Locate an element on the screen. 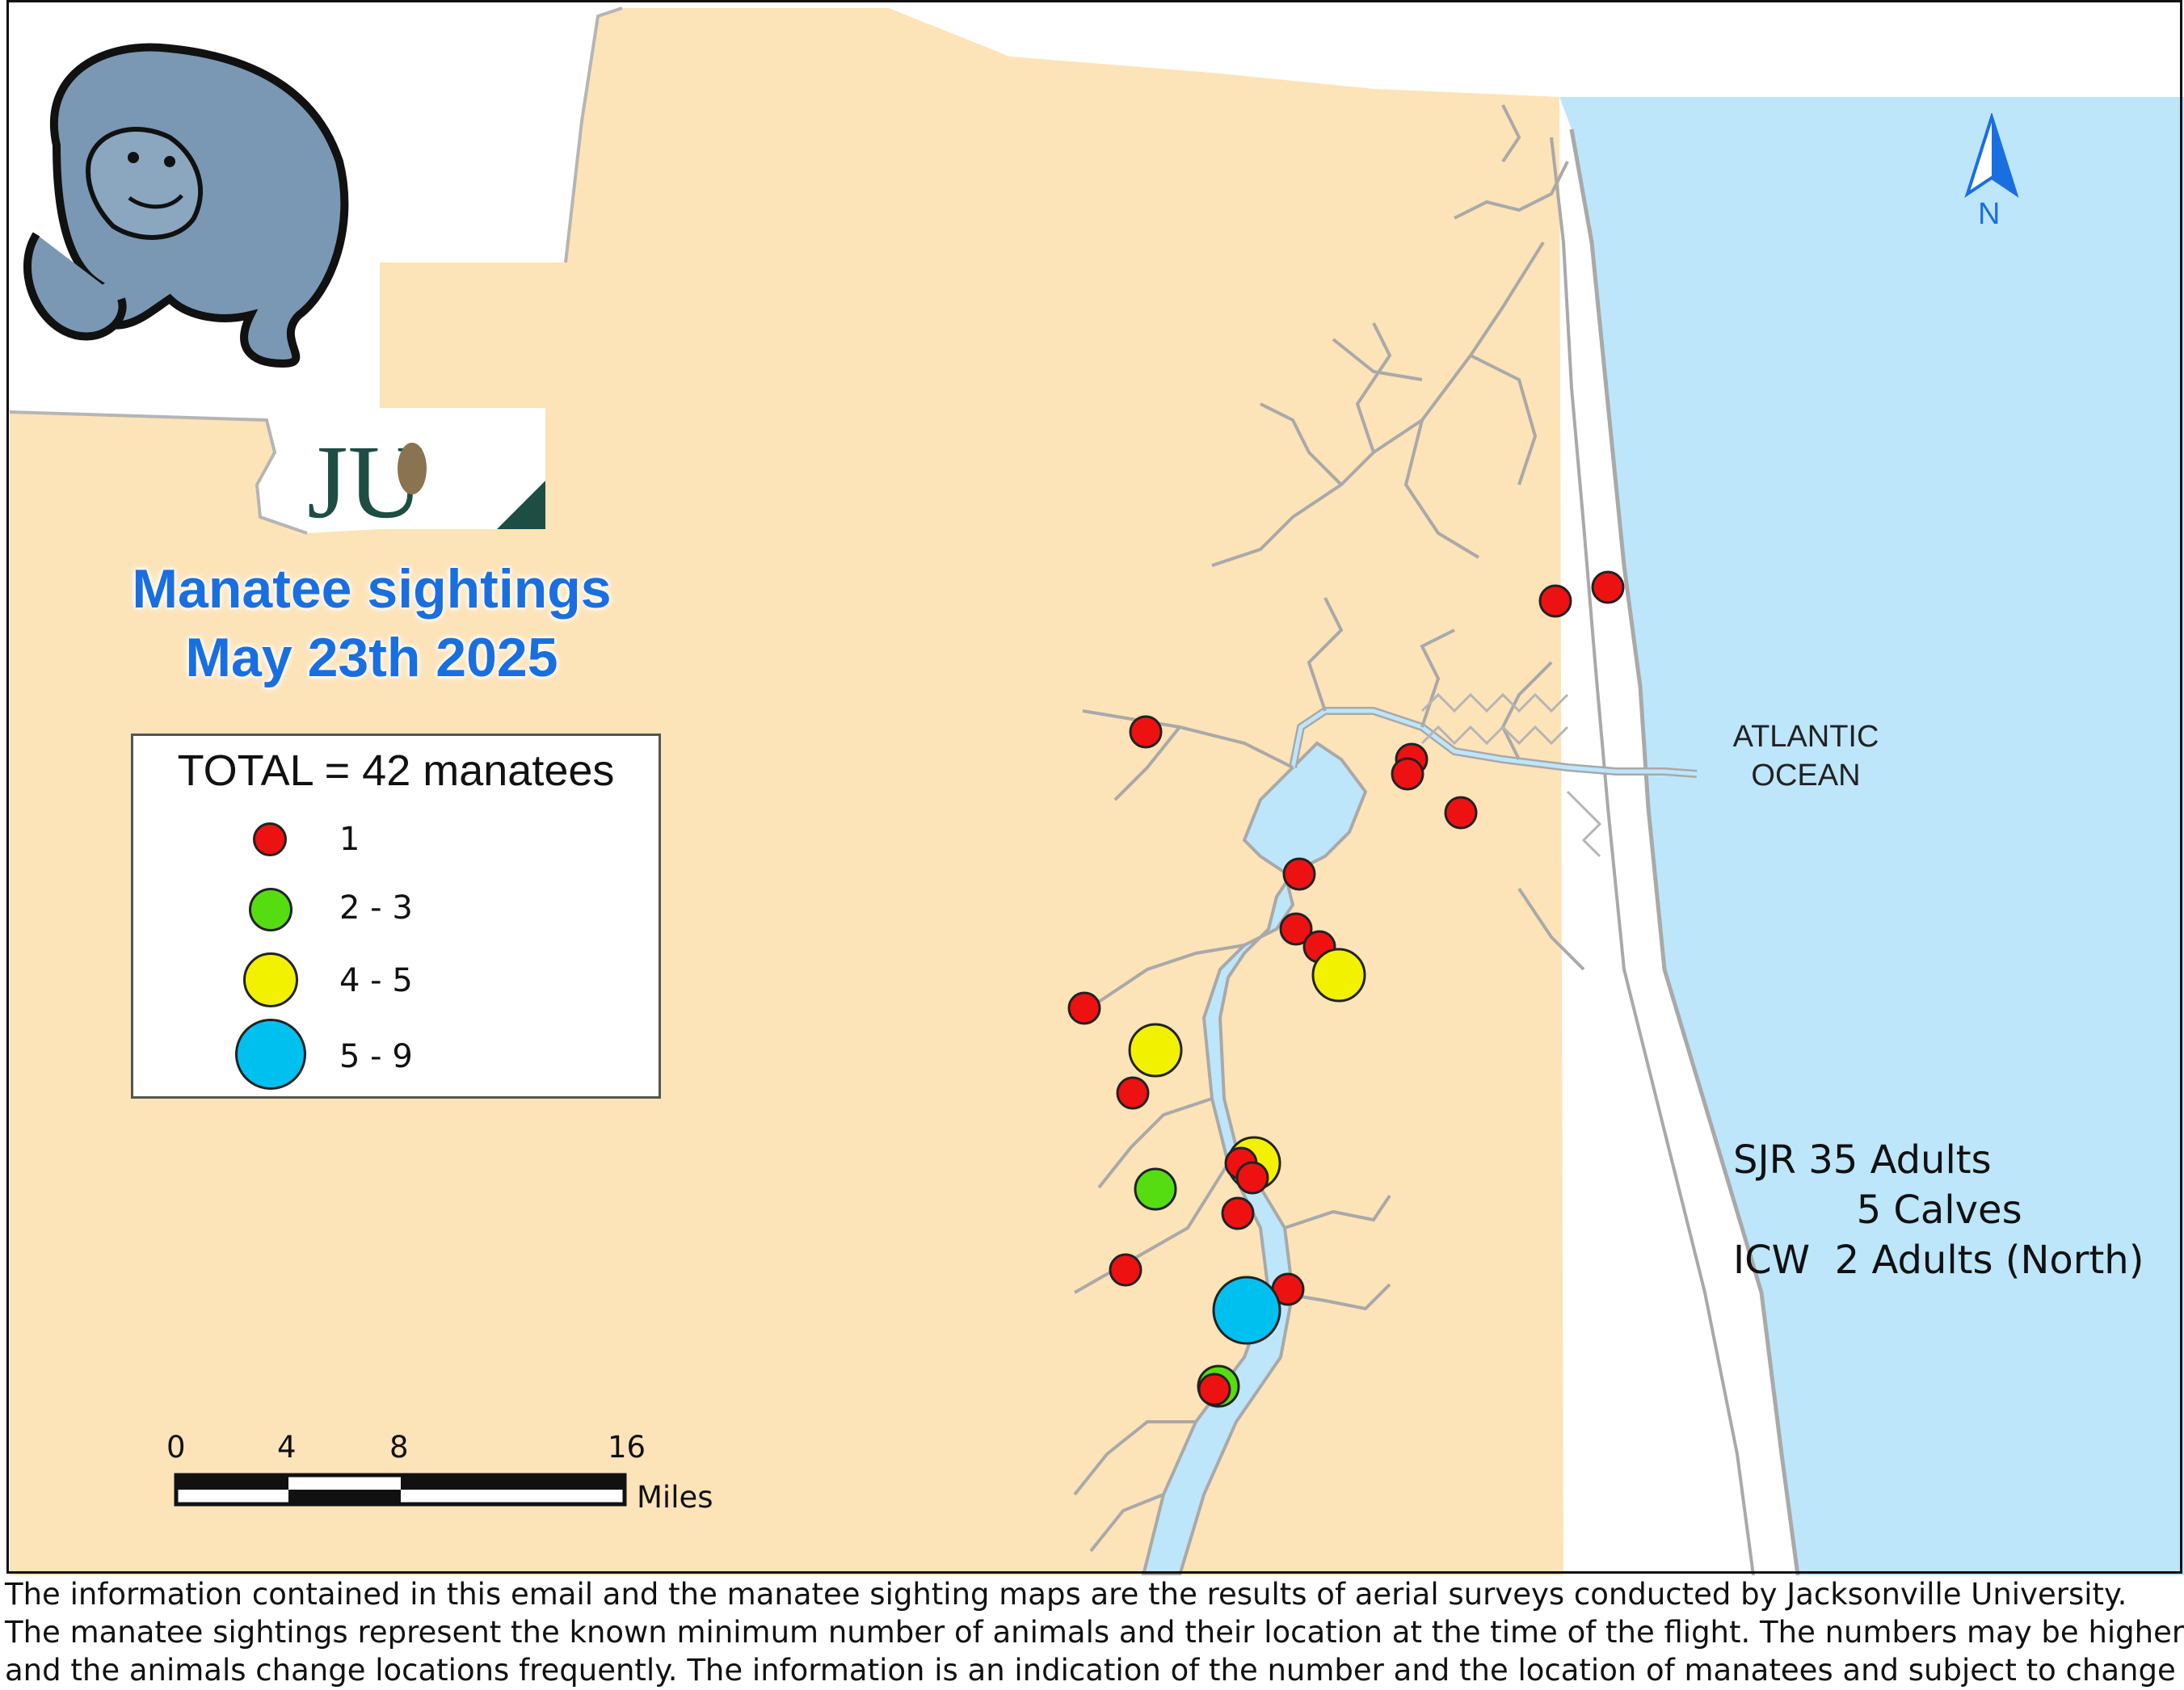  scale-tick-16: 16 is located at coordinates (627, 1448).